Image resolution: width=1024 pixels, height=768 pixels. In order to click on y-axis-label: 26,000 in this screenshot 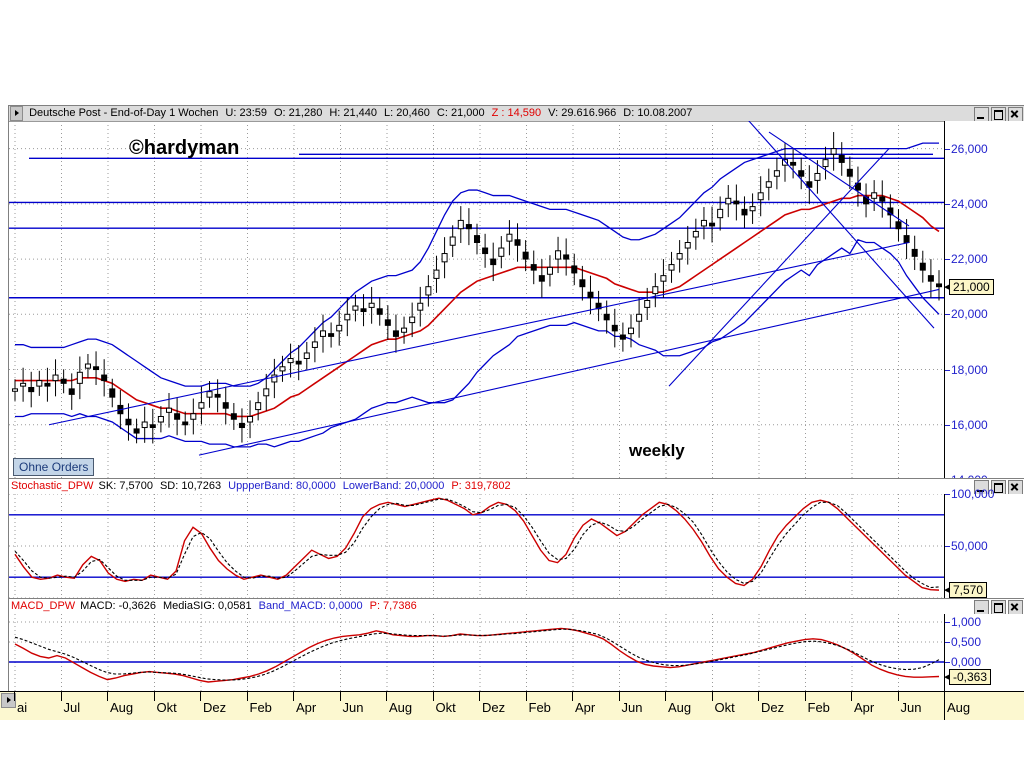, I will do `click(969, 148)`.